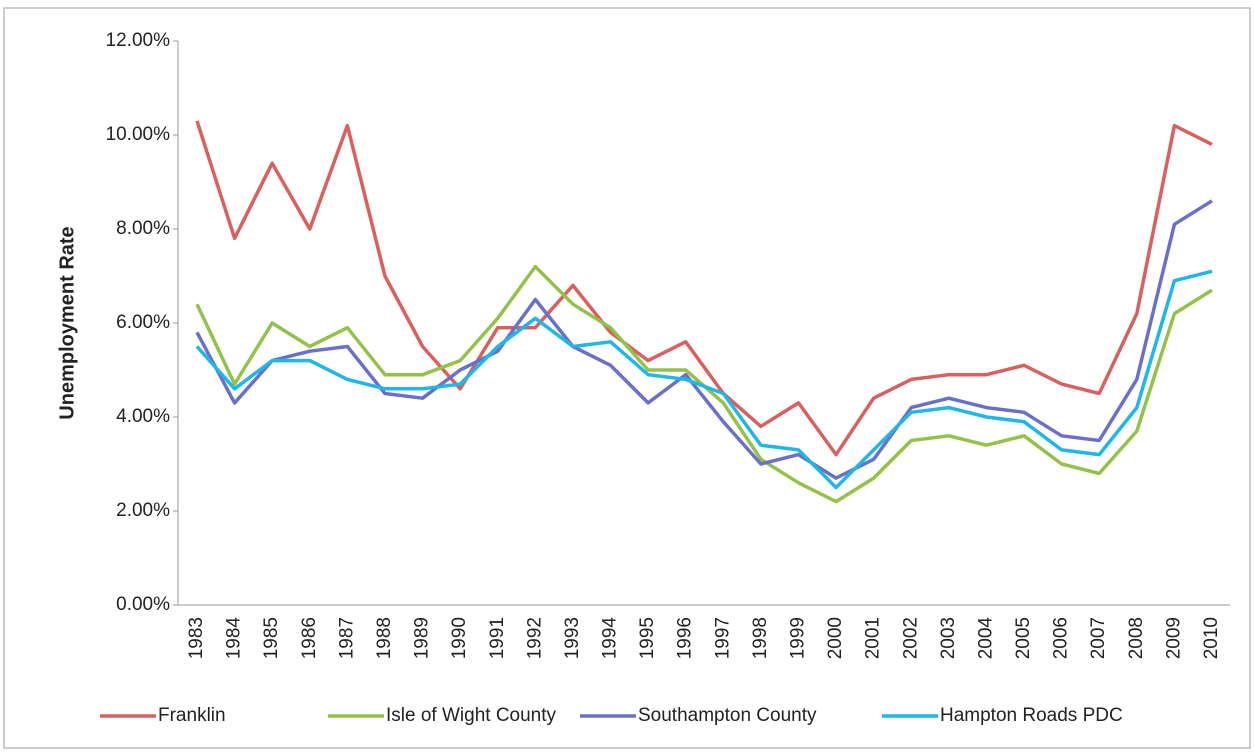  I want to click on legend-label: Hampton Roads PDC, so click(1031, 715).